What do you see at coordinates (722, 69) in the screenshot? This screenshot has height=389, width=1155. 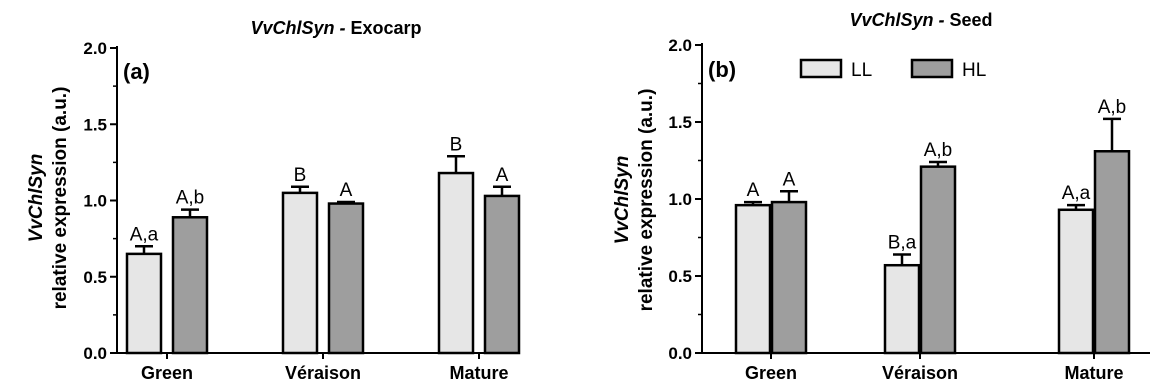 I see `panel-label: (b)` at bounding box center [722, 69].